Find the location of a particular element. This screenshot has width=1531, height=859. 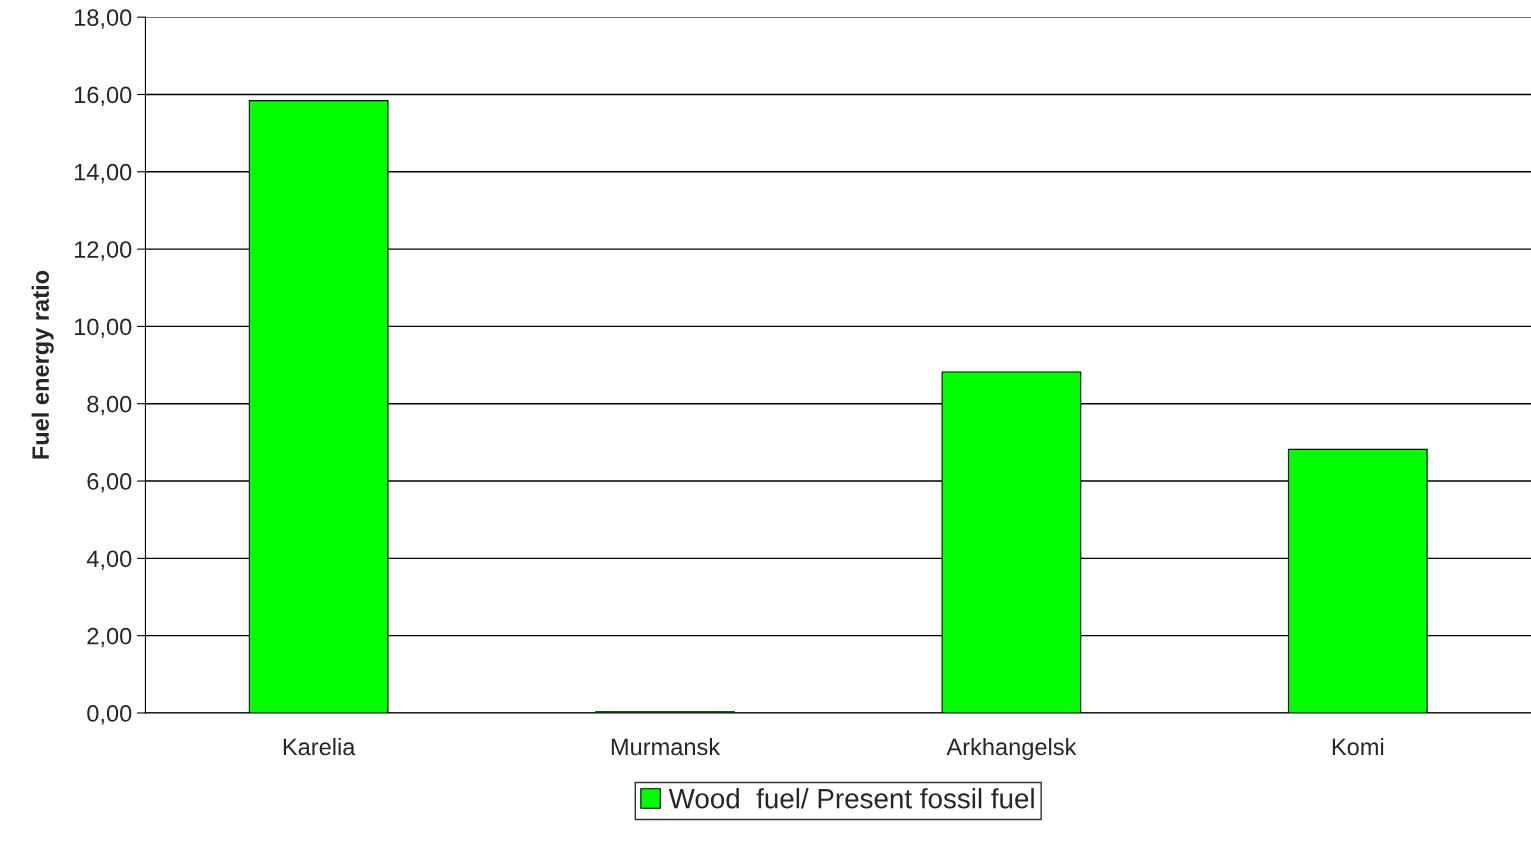

y-tick-label: 14,00 is located at coordinates (103, 173).